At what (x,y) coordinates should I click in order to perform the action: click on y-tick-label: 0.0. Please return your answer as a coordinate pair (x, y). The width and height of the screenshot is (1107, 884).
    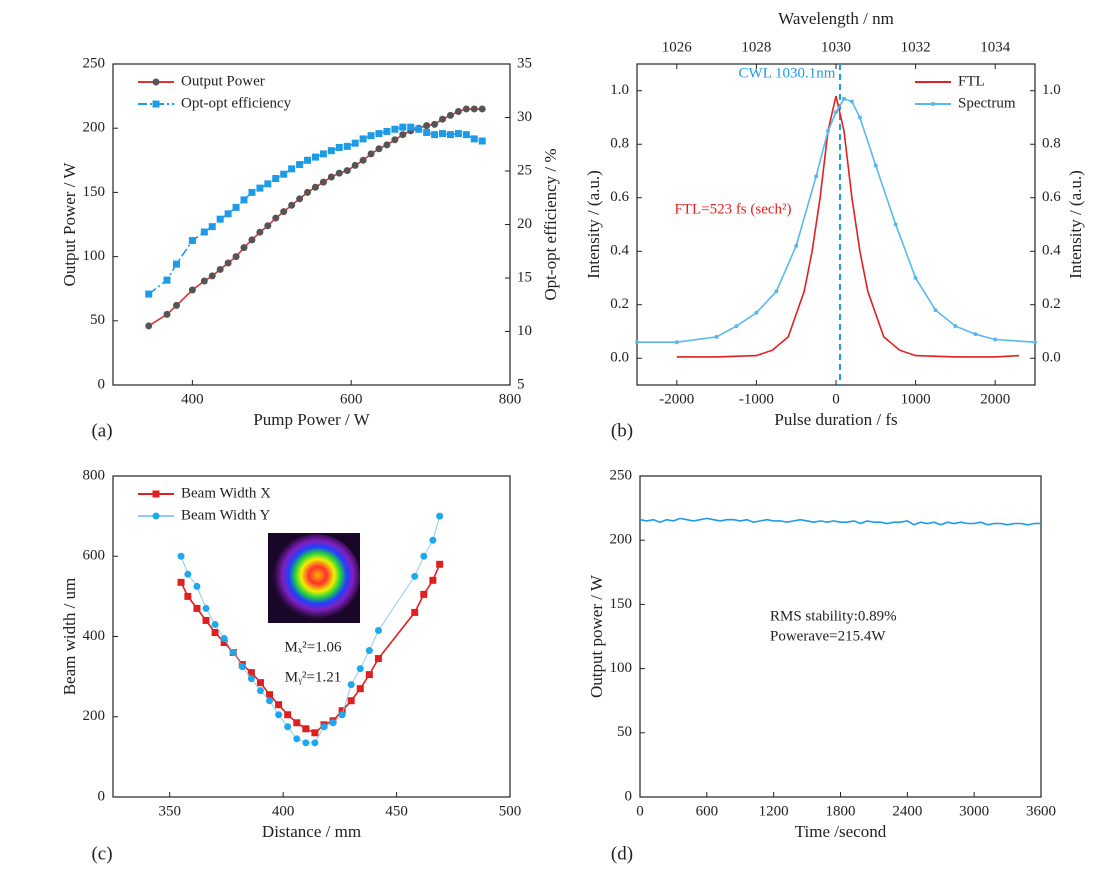
    Looking at the image, I should click on (619, 358).